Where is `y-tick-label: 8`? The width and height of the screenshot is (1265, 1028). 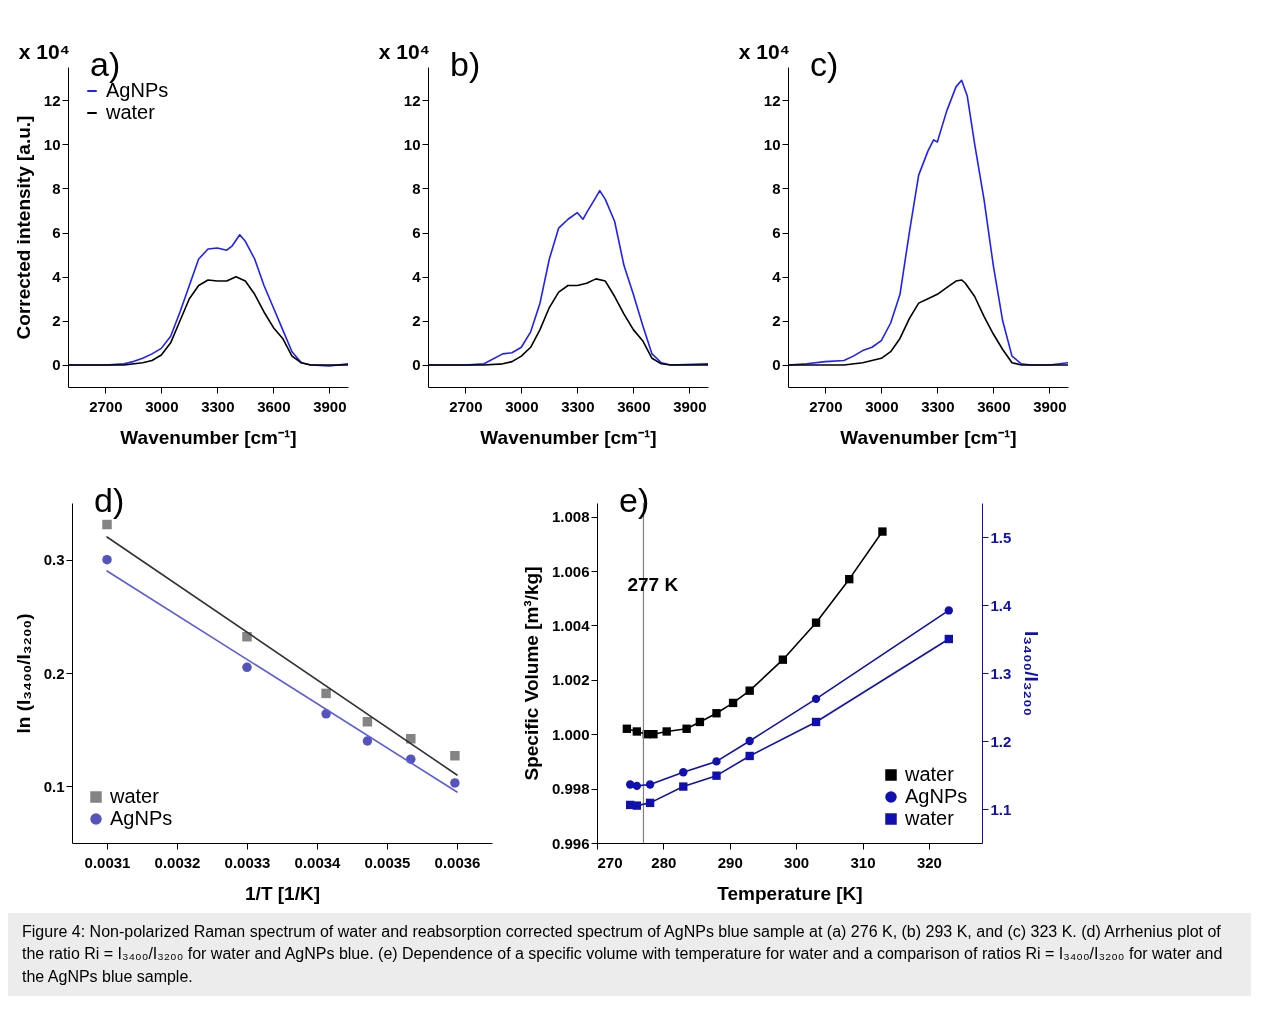 y-tick-label: 8 is located at coordinates (56, 188).